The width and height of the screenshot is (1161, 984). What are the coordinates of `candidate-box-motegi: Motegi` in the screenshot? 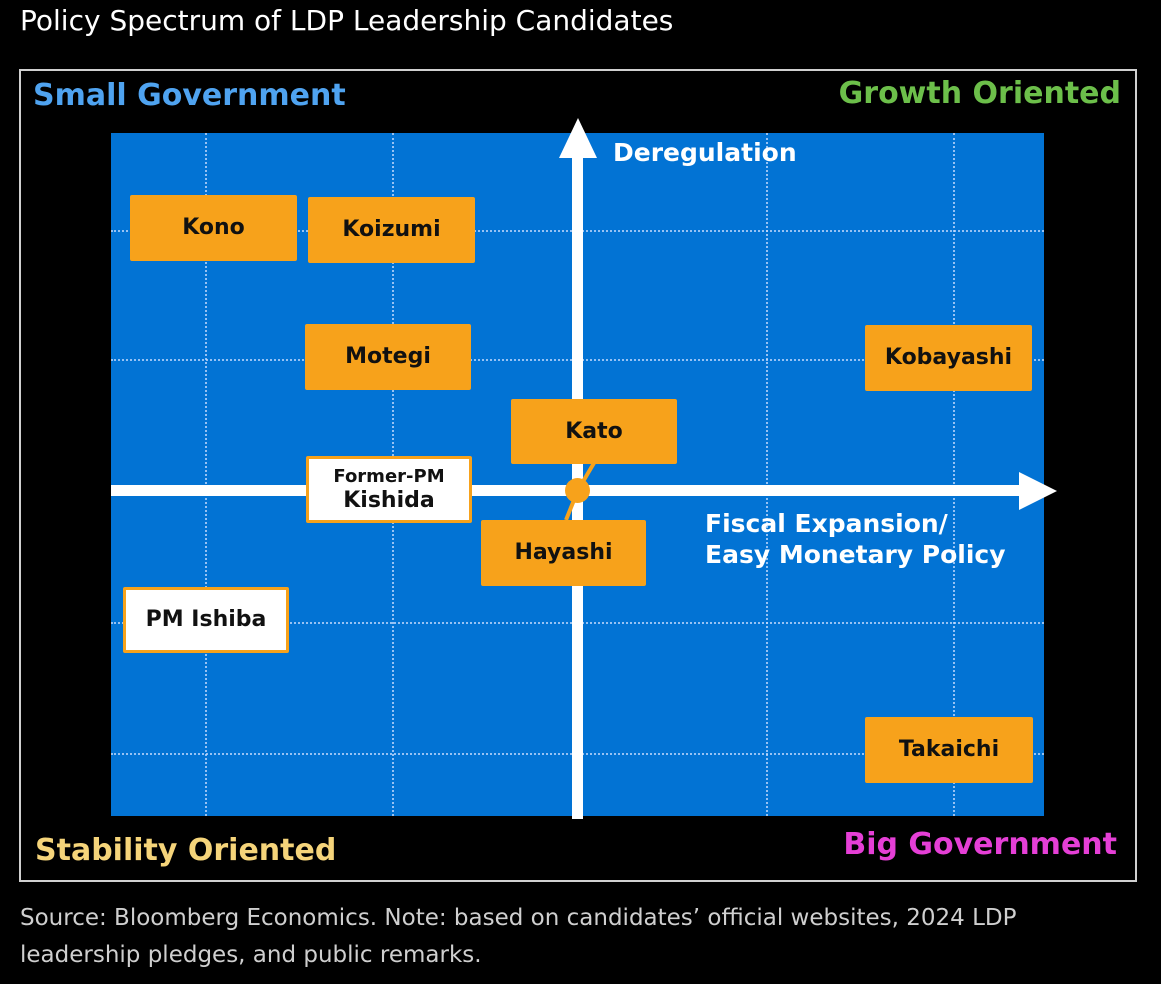 It's located at (388, 357).